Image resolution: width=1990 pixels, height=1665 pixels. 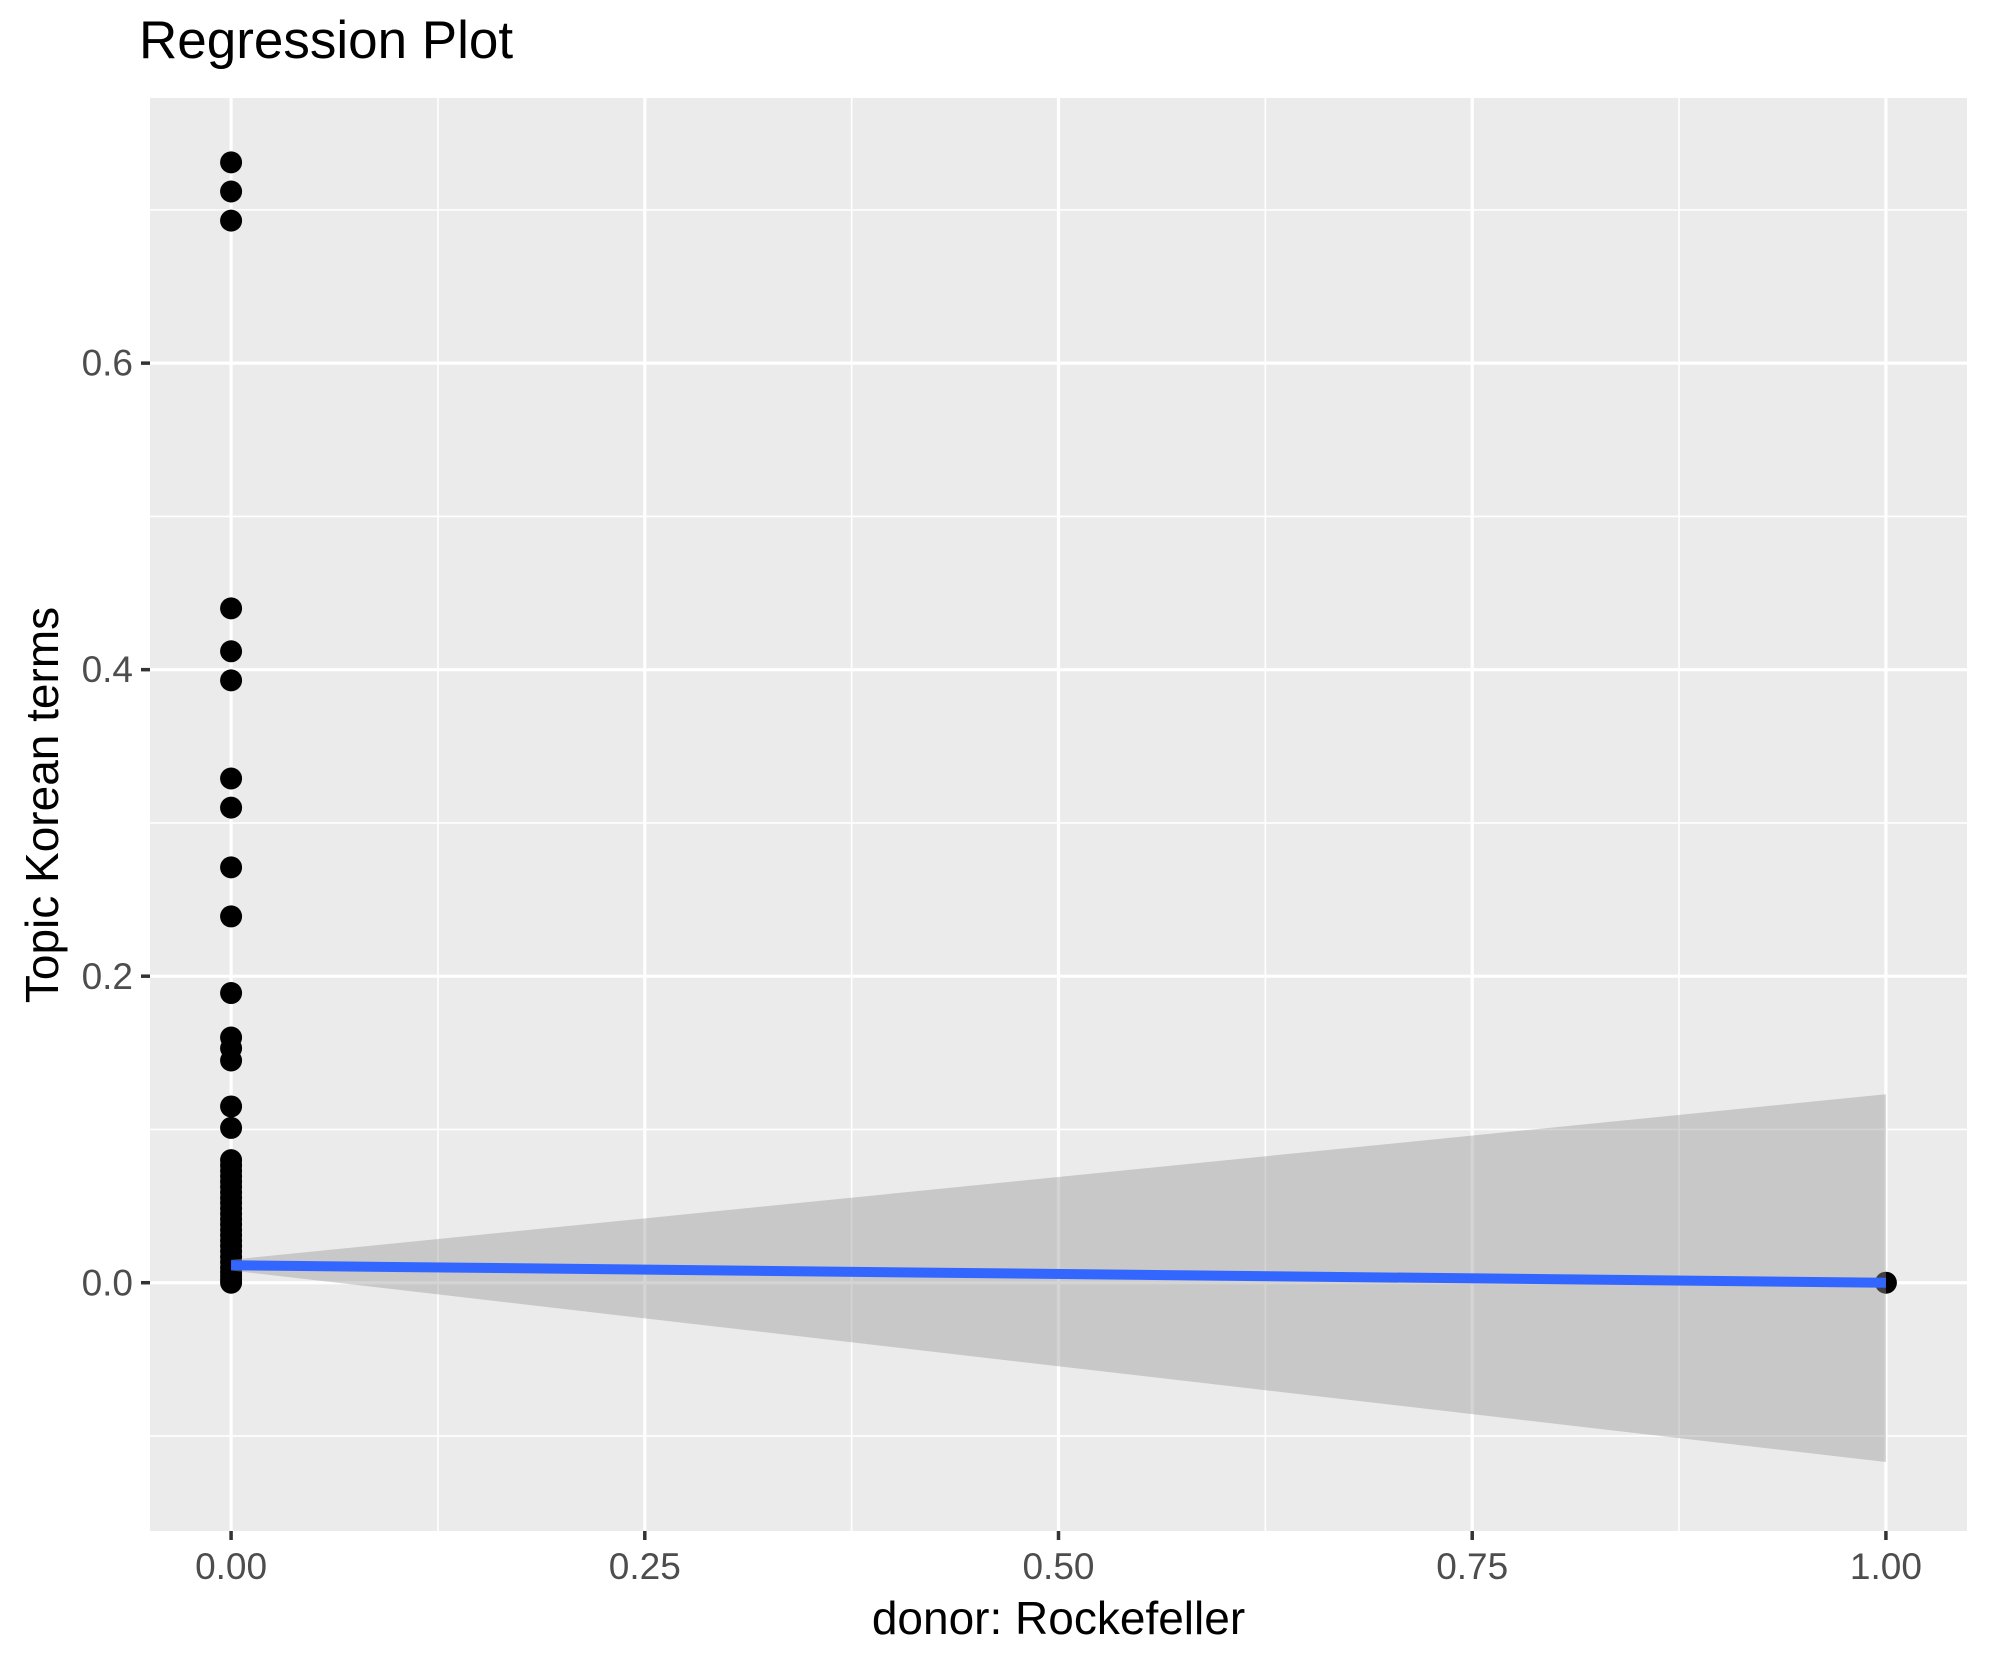 What do you see at coordinates (107, 1282) in the screenshot?
I see `y-tick-label: 0.0` at bounding box center [107, 1282].